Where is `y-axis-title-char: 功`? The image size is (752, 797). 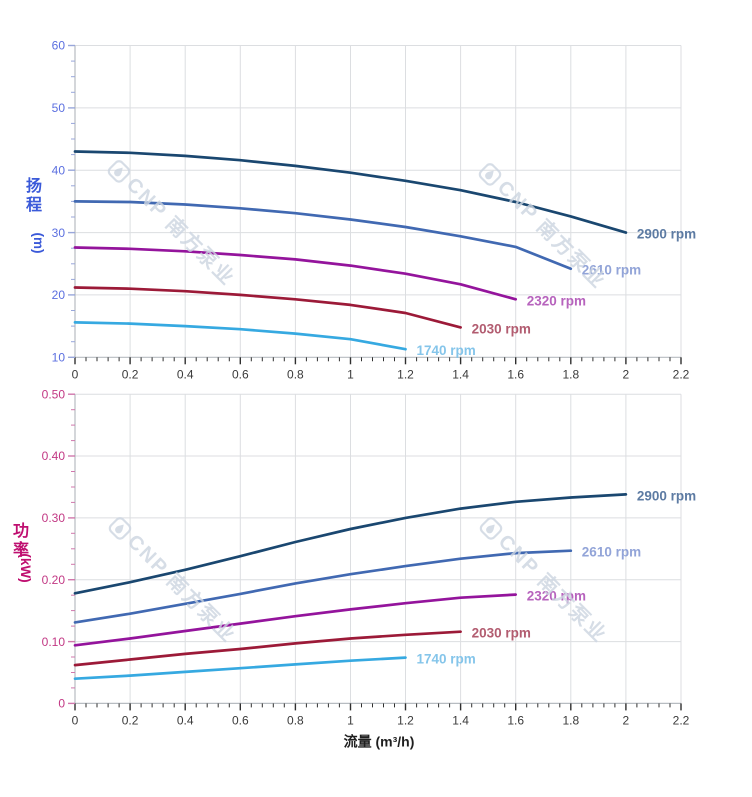 y-axis-title-char: 功 is located at coordinates (21, 531).